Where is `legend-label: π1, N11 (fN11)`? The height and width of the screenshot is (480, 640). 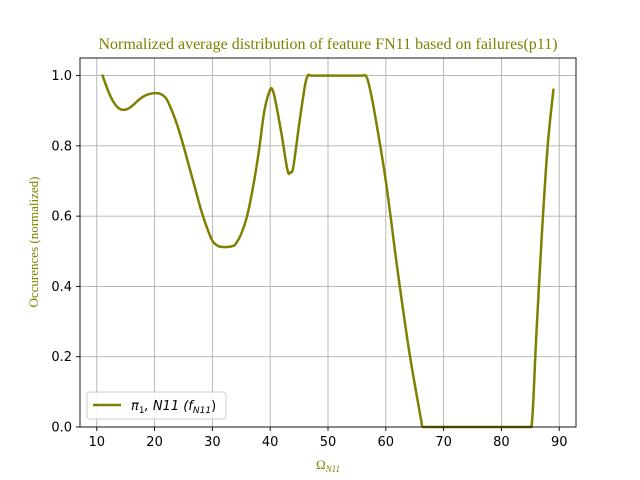
legend-label: π1, N11 (fN11) is located at coordinates (173, 407).